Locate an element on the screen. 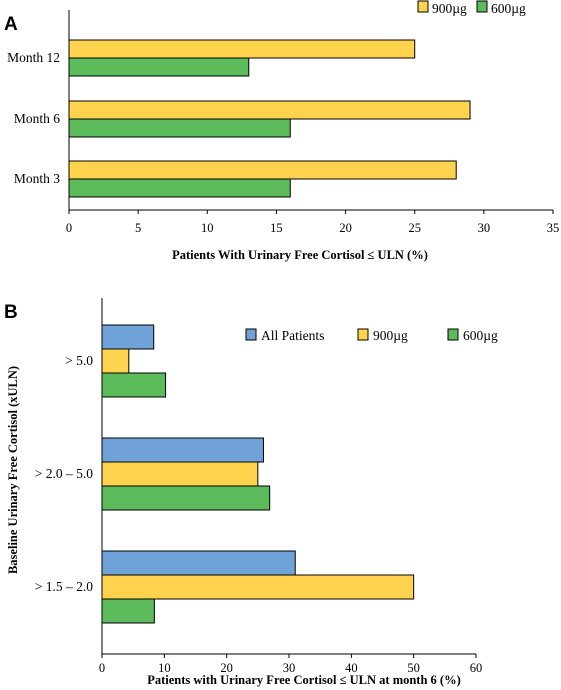 Image resolution: width=561 pixels, height=690 pixels. panel-b-legend: All Patients 900µg 600µg is located at coordinates (371, 335).